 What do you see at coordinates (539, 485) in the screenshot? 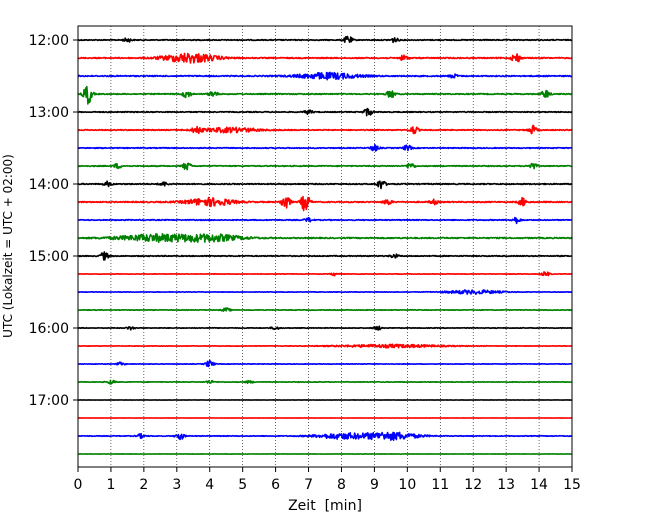
I see `x-tick-label: 14` at bounding box center [539, 485].